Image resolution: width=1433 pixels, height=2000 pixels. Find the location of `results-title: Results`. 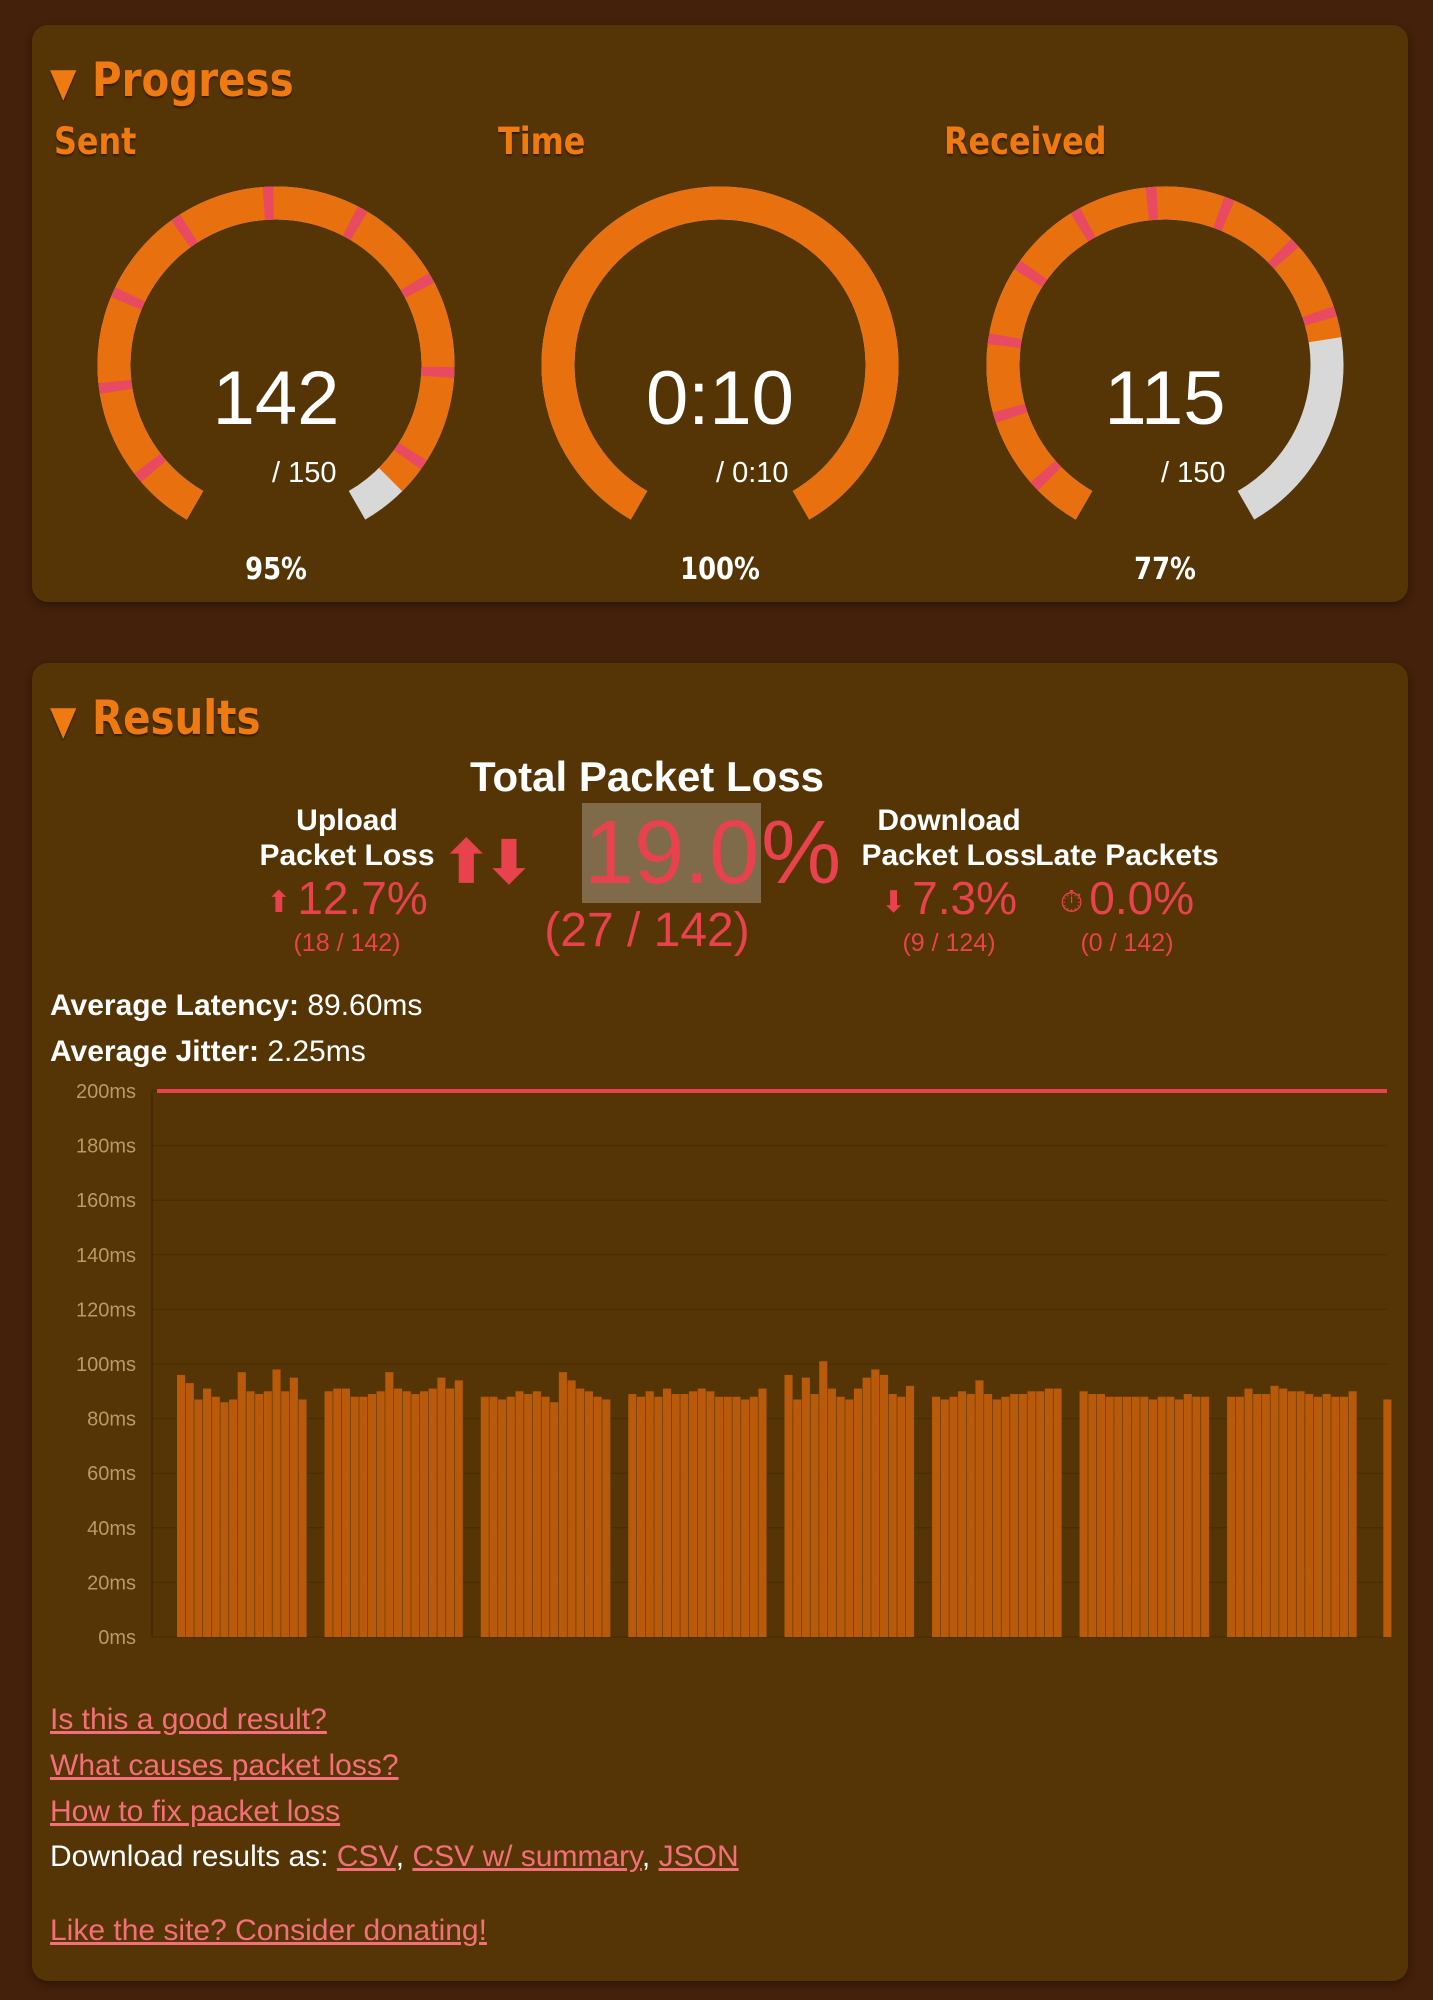

results-title: Results is located at coordinates (176, 718).